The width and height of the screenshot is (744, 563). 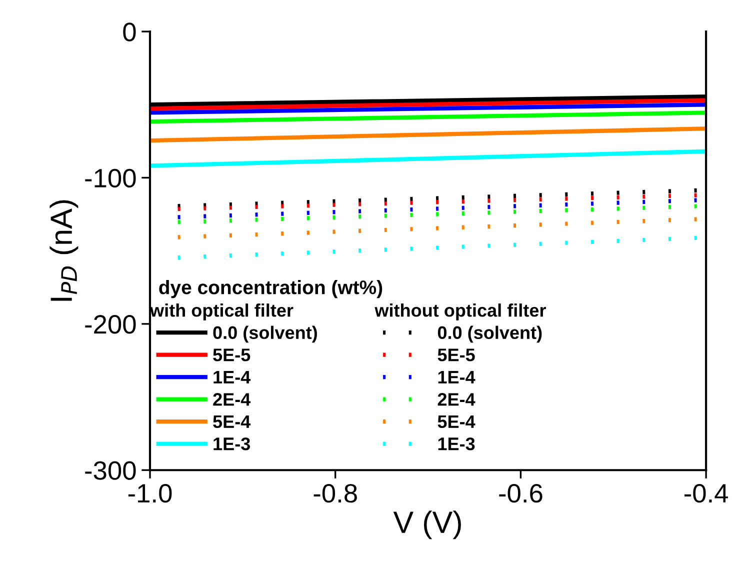 I want to click on y-tick-label: 0, so click(x=129, y=32).